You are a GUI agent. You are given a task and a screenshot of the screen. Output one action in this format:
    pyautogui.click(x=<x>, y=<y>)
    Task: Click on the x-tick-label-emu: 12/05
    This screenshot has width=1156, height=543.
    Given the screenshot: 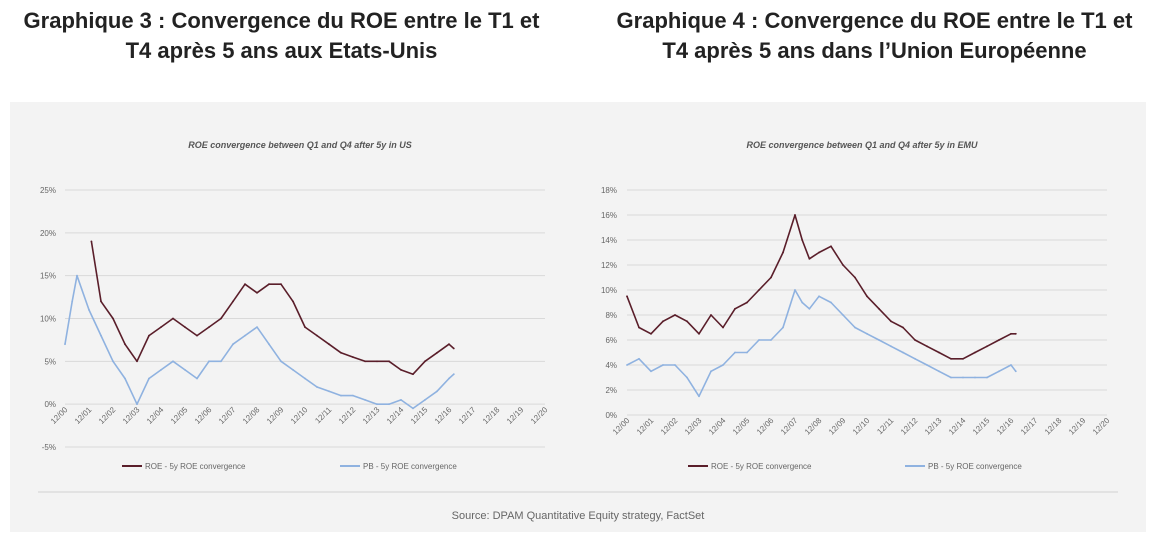 What is the action you would take?
    pyautogui.click(x=741, y=426)
    